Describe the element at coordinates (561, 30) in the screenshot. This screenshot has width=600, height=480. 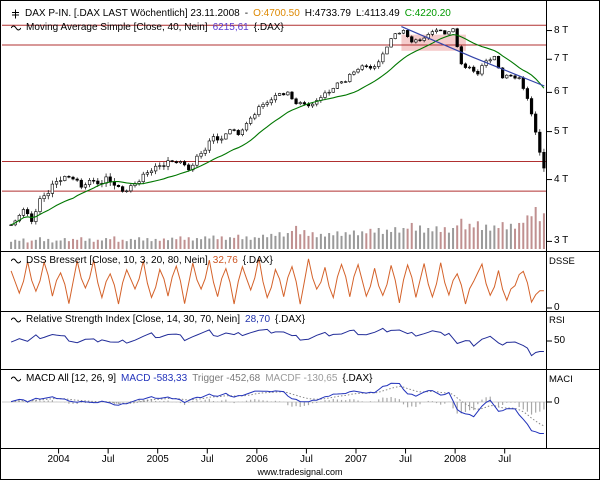
I see `price-axis-label: 8 T` at that location.